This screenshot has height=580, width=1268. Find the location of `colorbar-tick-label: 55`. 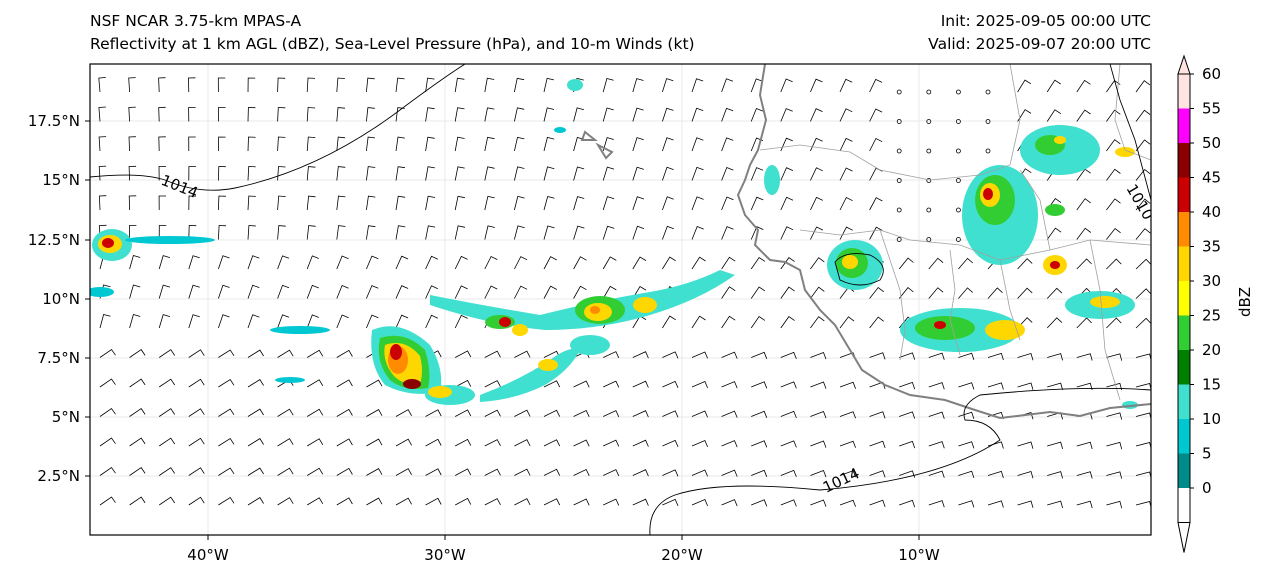

colorbar-tick-label: 55 is located at coordinates (1211, 109).